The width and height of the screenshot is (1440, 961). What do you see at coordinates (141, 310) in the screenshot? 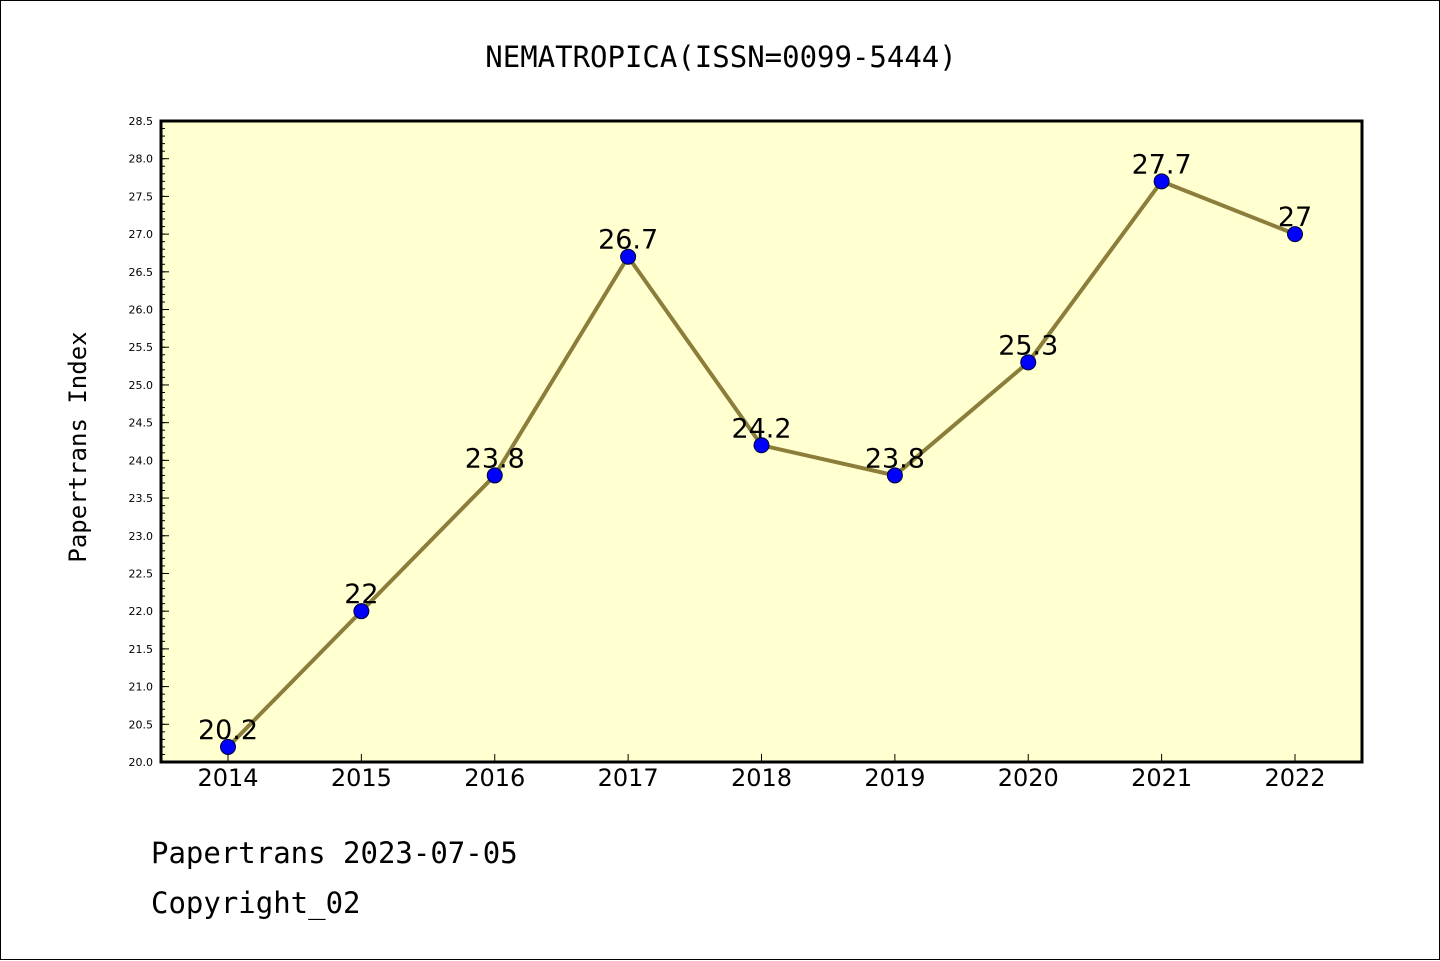
I see `y-tick-label: 26.0` at bounding box center [141, 310].